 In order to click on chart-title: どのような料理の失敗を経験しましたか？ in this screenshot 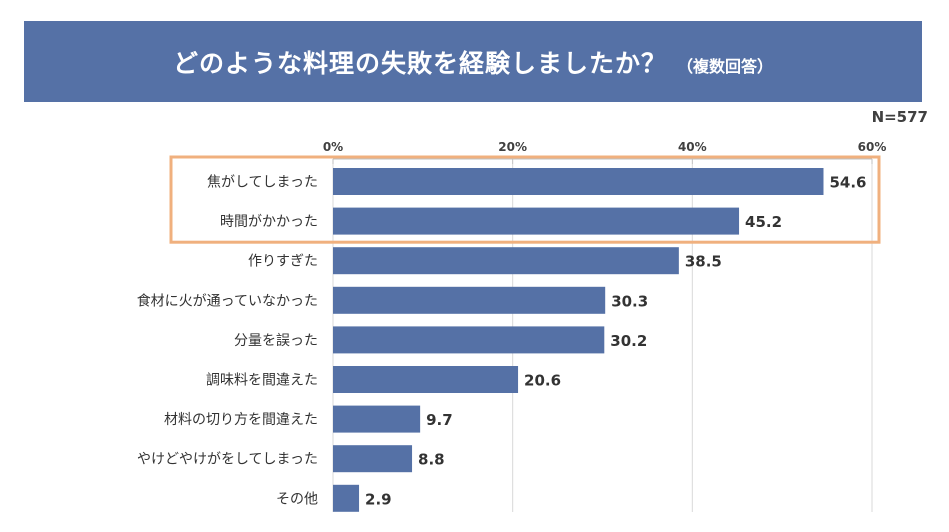, I will do `click(419, 63)`.